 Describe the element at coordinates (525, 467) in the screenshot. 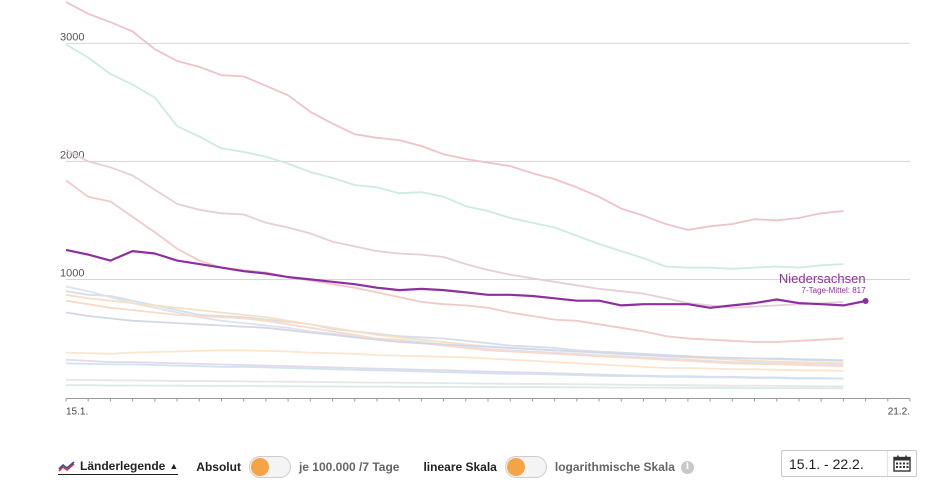

I see `scale-switch` at that location.